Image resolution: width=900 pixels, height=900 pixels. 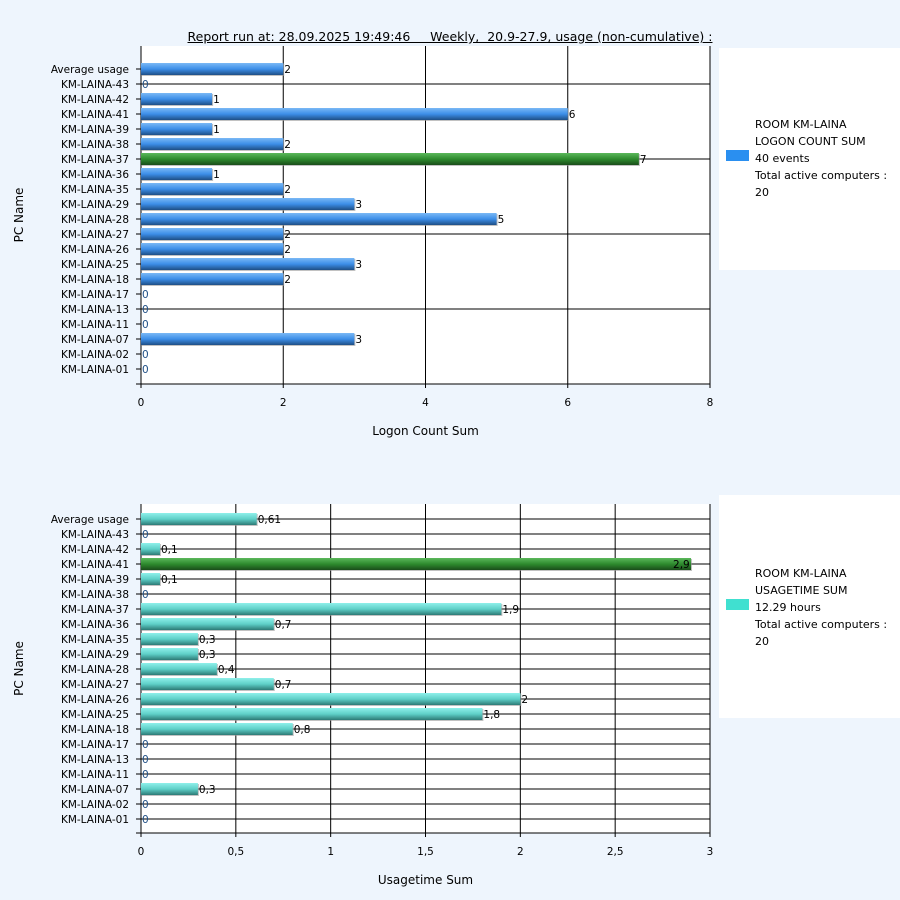 I want to click on data-label: 1,9, so click(x=510, y=610).